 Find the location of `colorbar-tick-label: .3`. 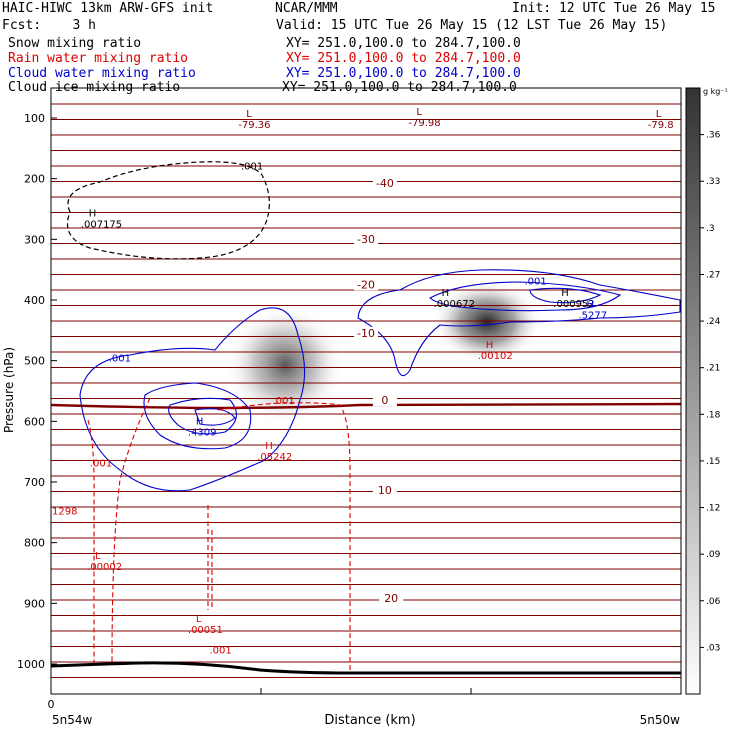

colorbar-tick-label: .3 is located at coordinates (710, 229).